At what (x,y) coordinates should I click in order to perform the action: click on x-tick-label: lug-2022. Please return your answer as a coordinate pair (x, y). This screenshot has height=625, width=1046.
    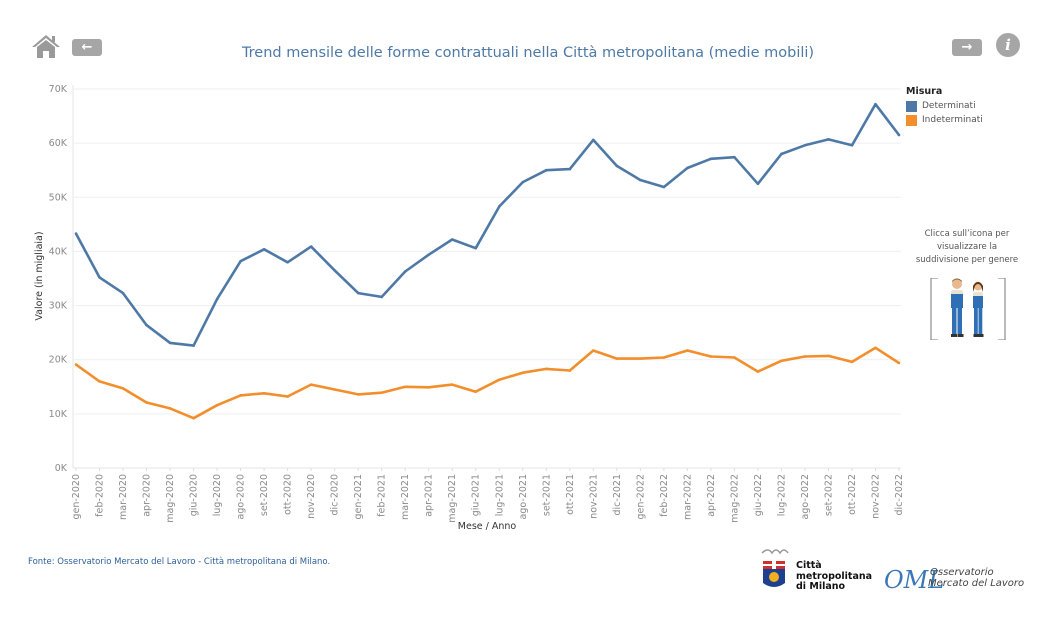
    Looking at the image, I should click on (781, 495).